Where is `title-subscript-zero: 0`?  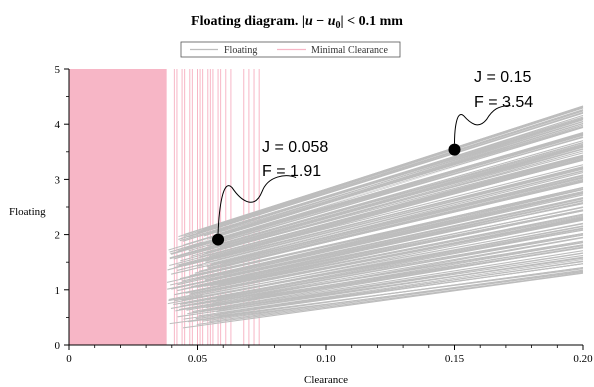
title-subscript-zero: 0 is located at coordinates (338, 25).